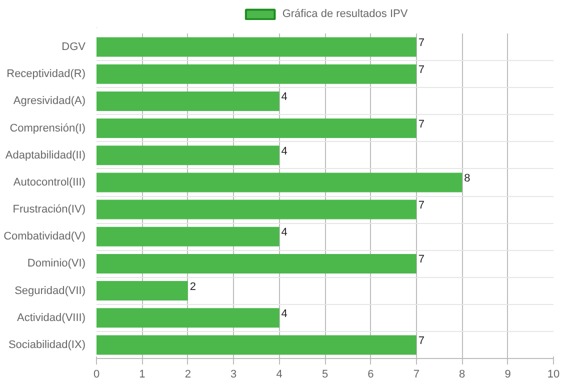 Image resolution: width=575 pixels, height=387 pixels. Describe the element at coordinates (49, 210) in the screenshot. I see `y-tick-label: Frustración(IV)` at that location.